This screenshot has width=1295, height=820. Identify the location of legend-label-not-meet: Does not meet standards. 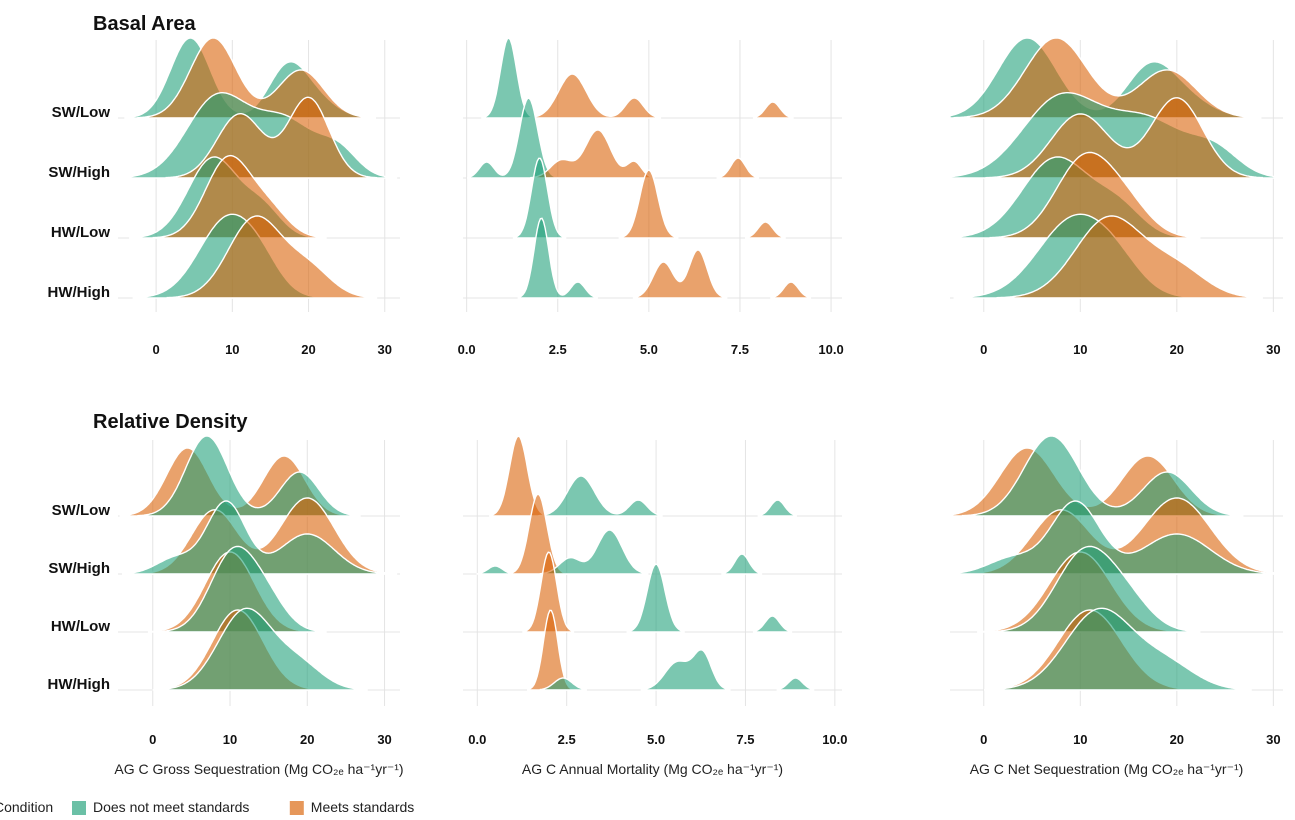
(171, 807).